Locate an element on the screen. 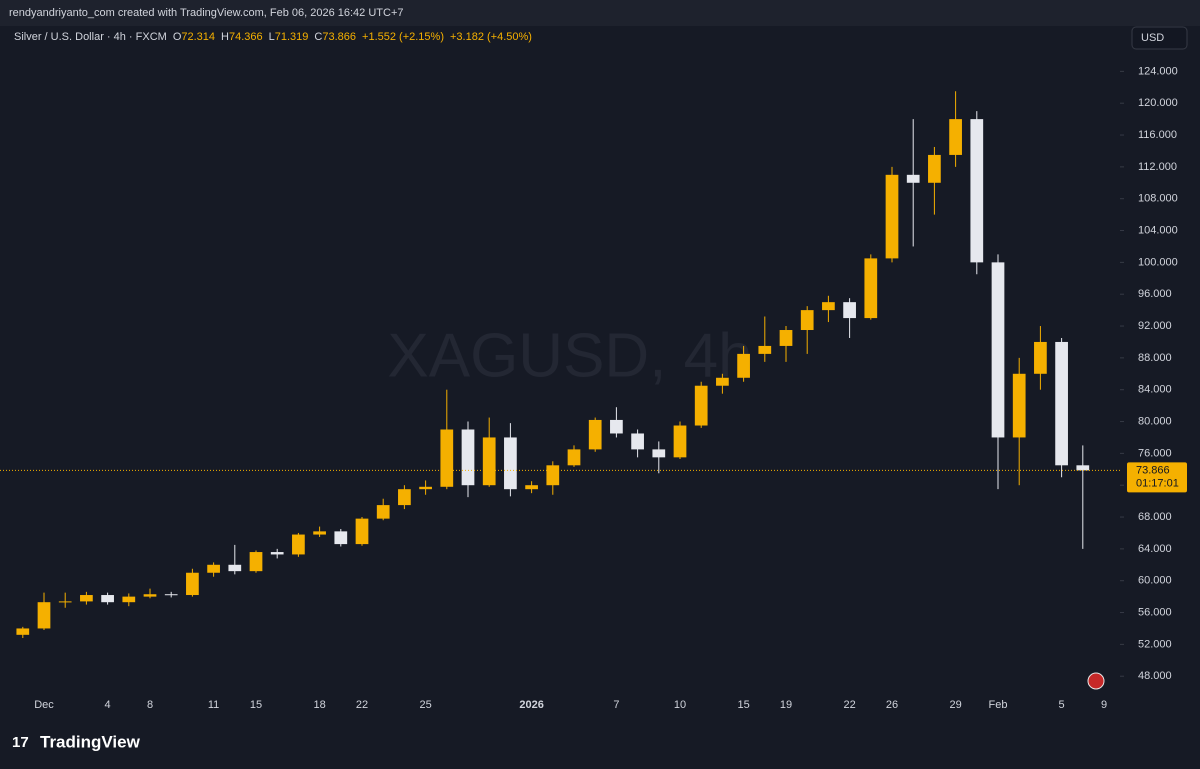  symbol: Silver / U.S. Dollar · 4h · FXCM is located at coordinates (90, 37).